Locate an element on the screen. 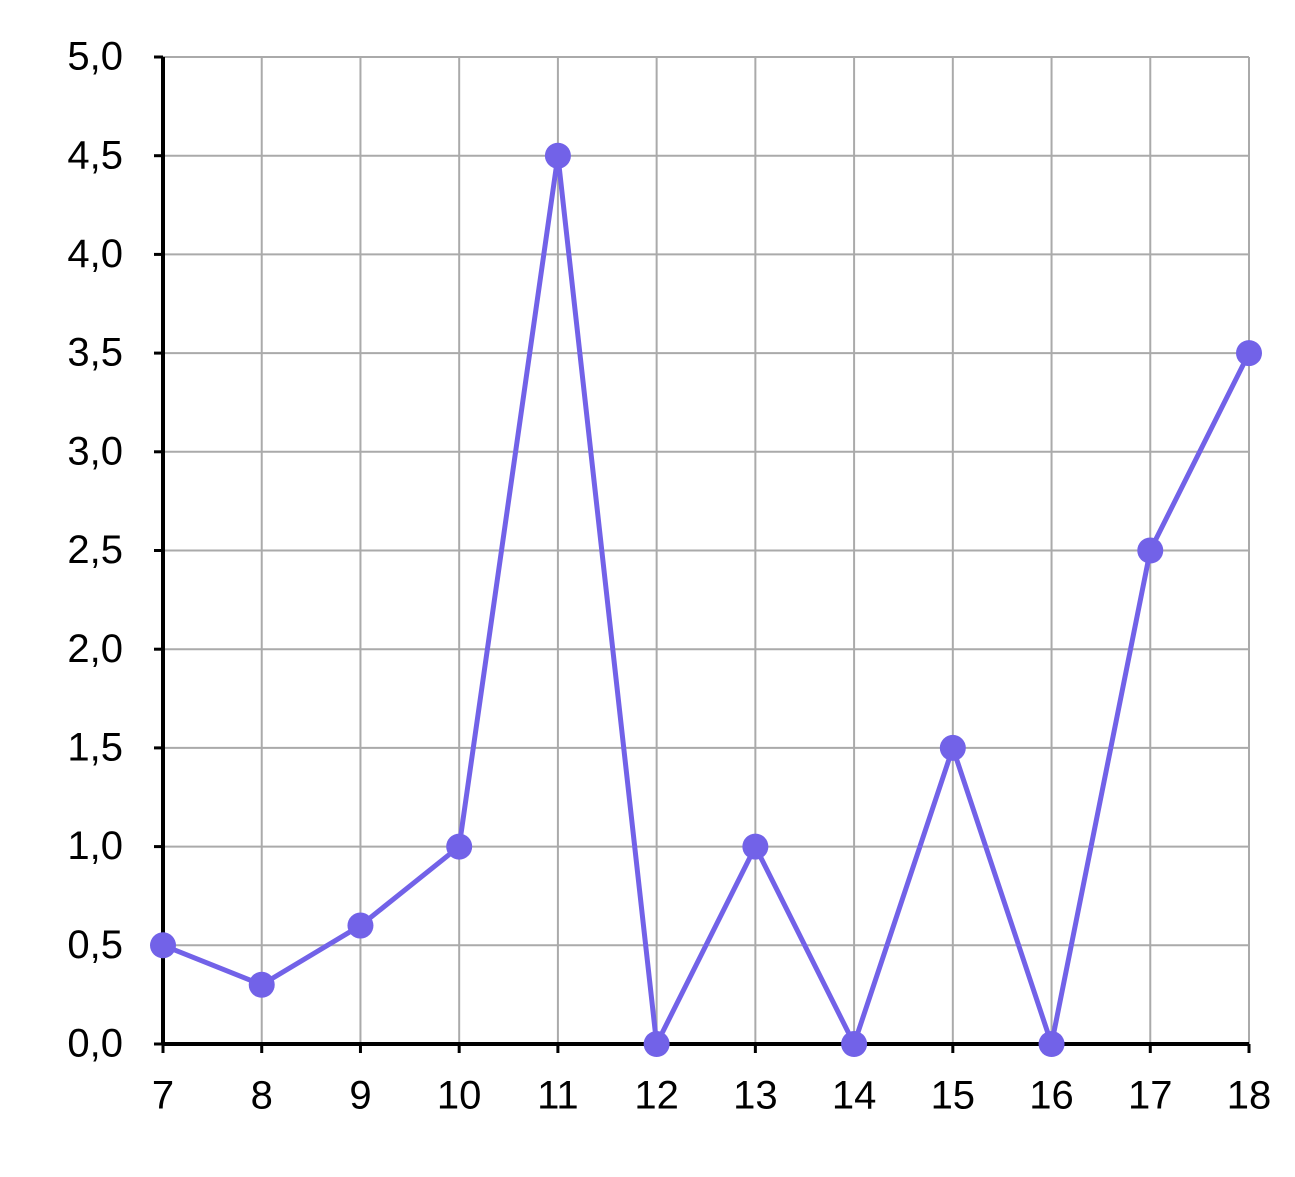 This screenshot has width=1295, height=1177. x-tick-label: 14 is located at coordinates (854, 1096).